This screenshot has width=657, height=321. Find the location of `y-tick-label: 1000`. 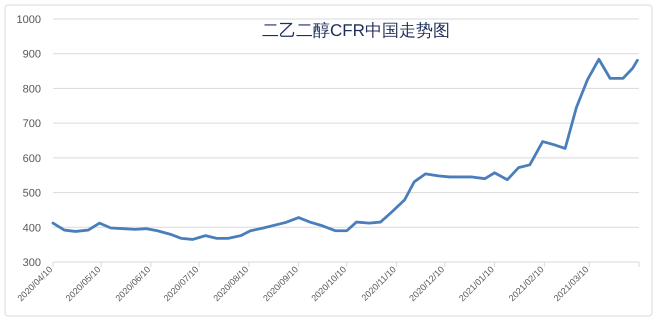

y-tick-label: 1000 is located at coordinates (28, 20).